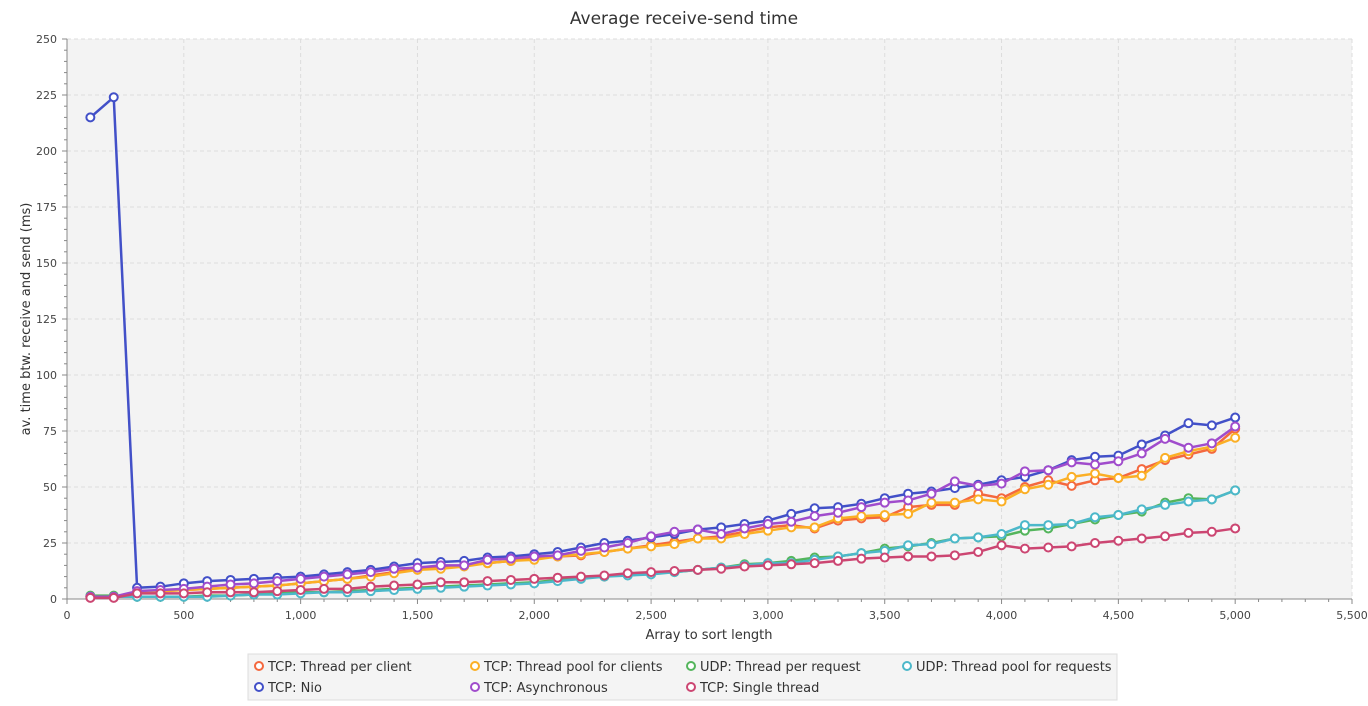  What do you see at coordinates (780, 667) in the screenshot?
I see `legend-item: UDP: Thread per request` at bounding box center [780, 667].